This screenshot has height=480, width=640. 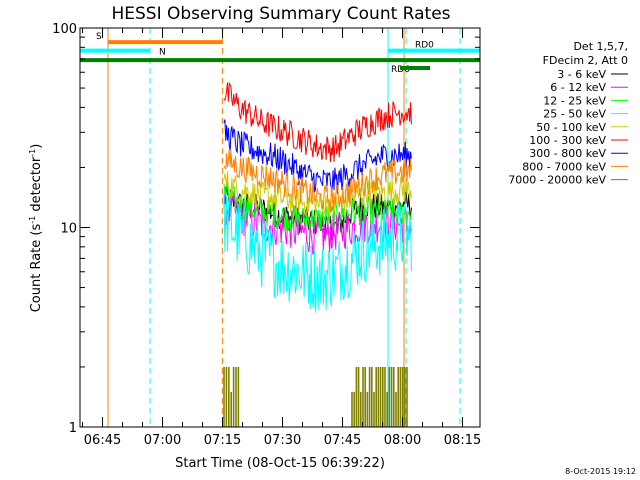 I want to click on series-7-line, so click(x=317, y=180).